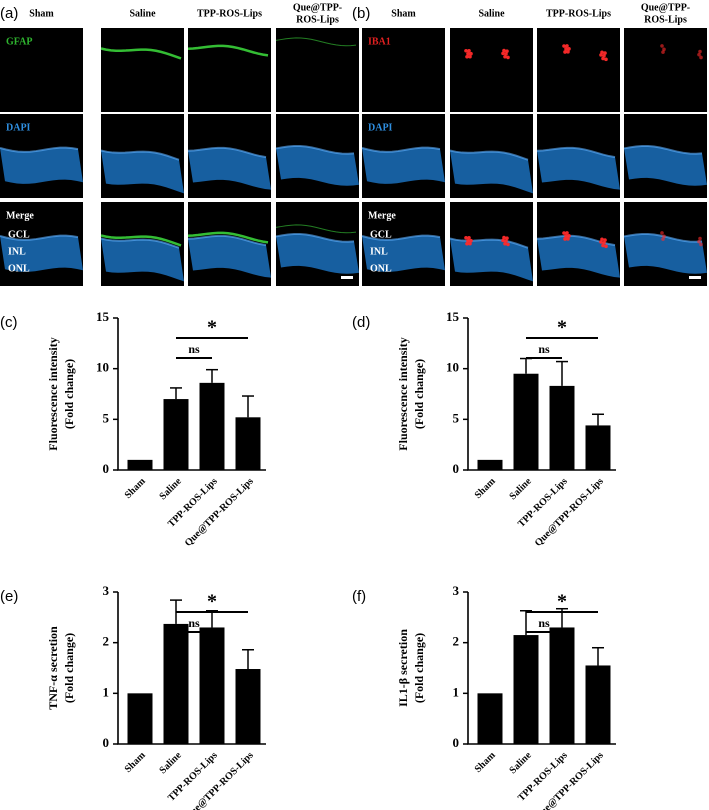 Image resolution: width=709 pixels, height=810 pixels. I want to click on y-axis-label: IL1-β secretion, so click(403, 668).